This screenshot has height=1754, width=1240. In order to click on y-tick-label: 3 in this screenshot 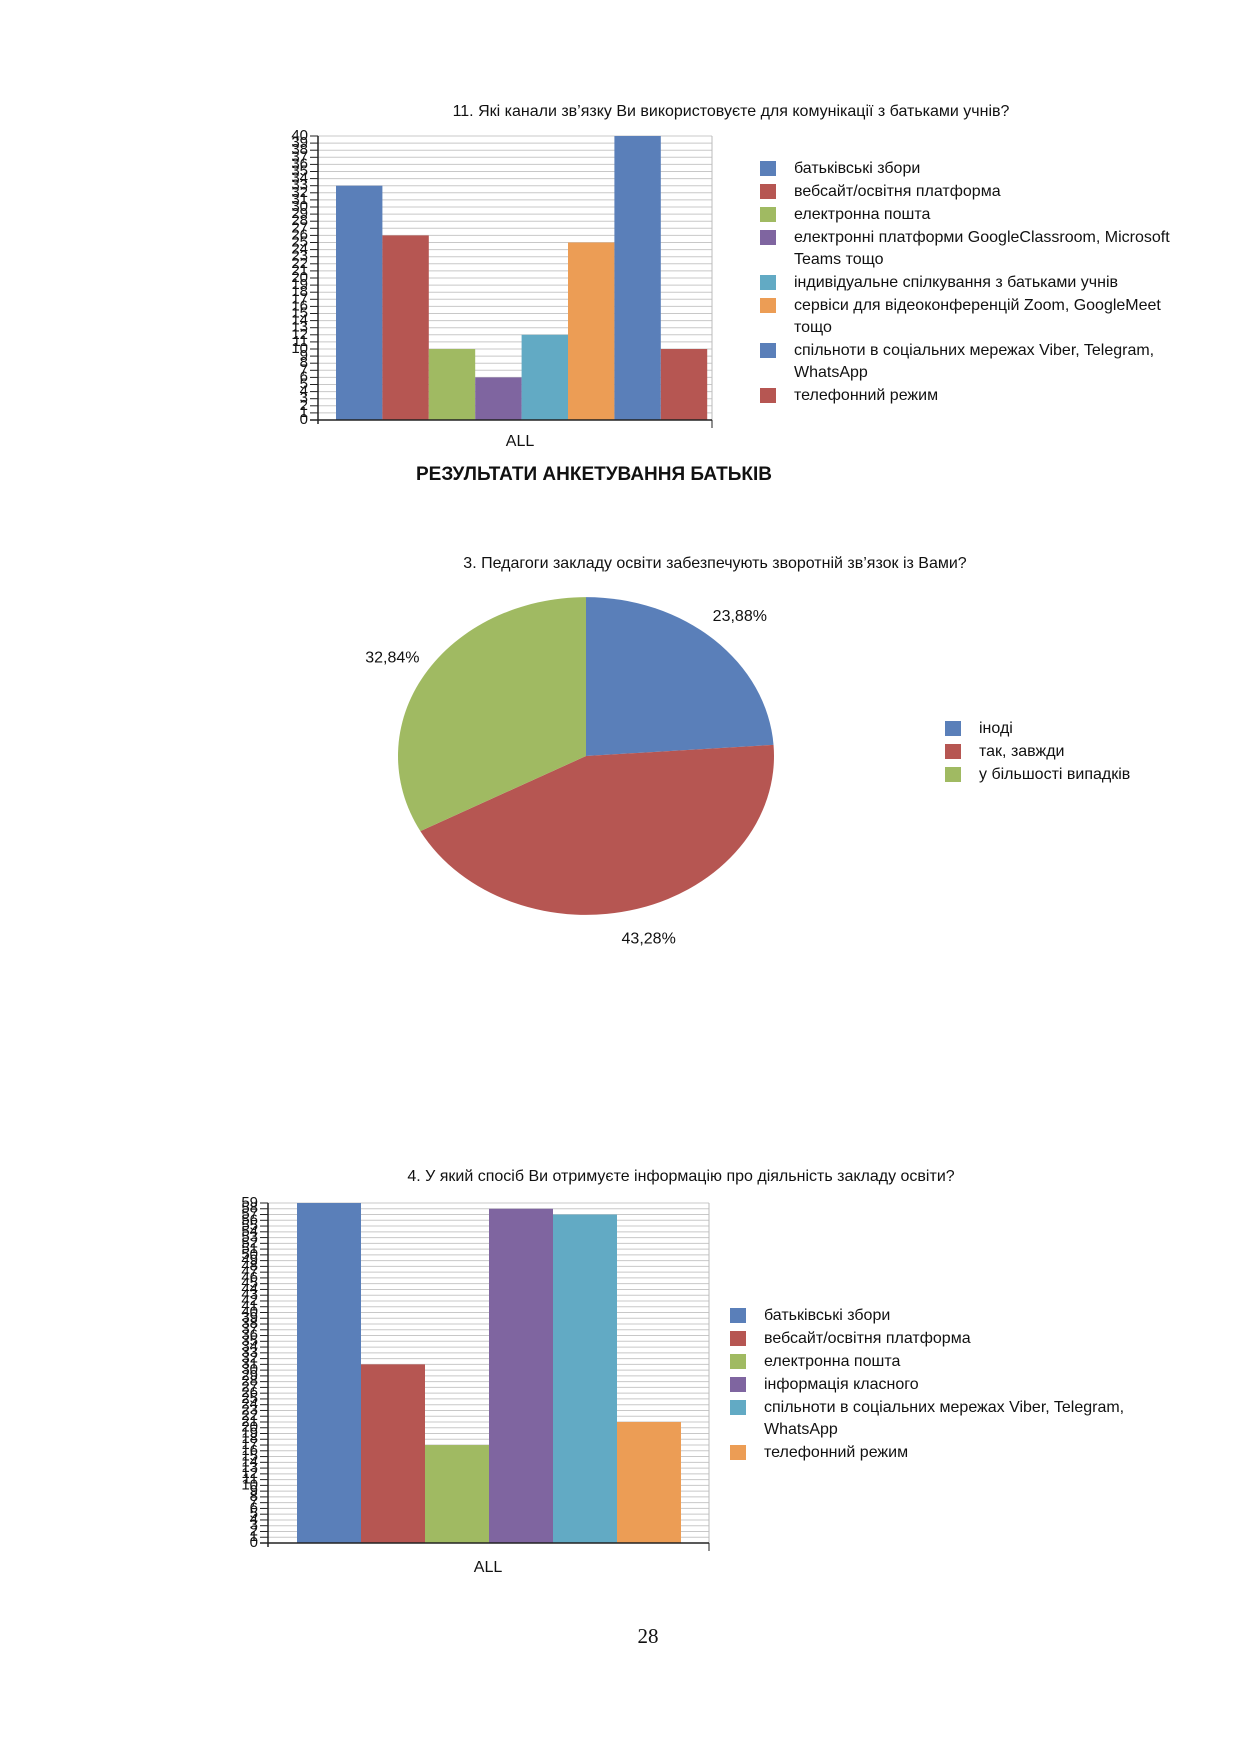, I will do `click(254, 1525)`.